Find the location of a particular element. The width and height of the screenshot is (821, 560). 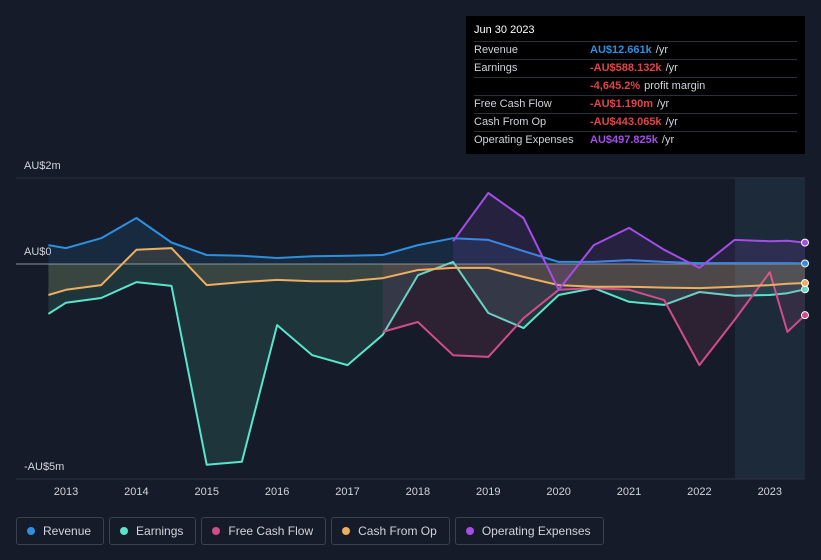

tooltip-row: Revenue AU$12.661k/yr is located at coordinates (635, 50).